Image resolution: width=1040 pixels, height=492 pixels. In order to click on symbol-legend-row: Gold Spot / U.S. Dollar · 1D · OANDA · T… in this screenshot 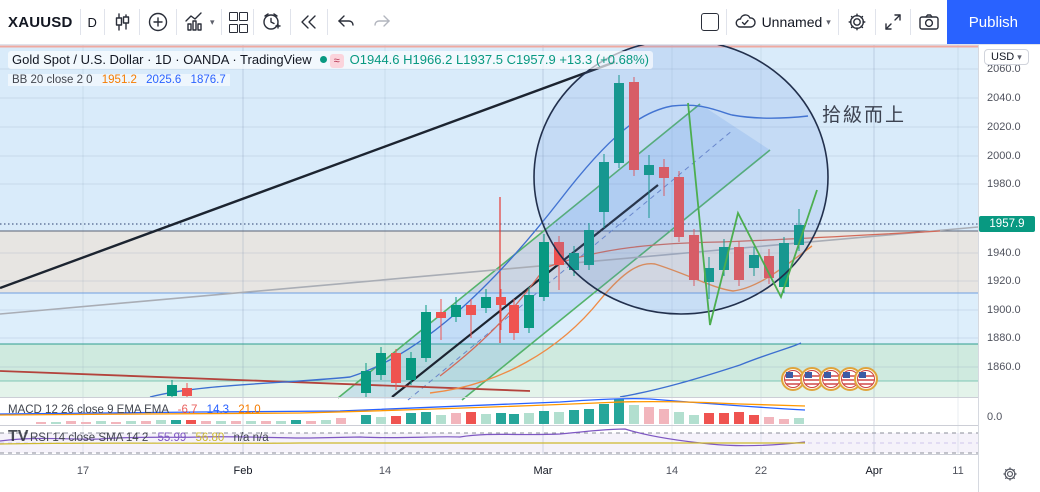, I will do `click(330, 60)`.